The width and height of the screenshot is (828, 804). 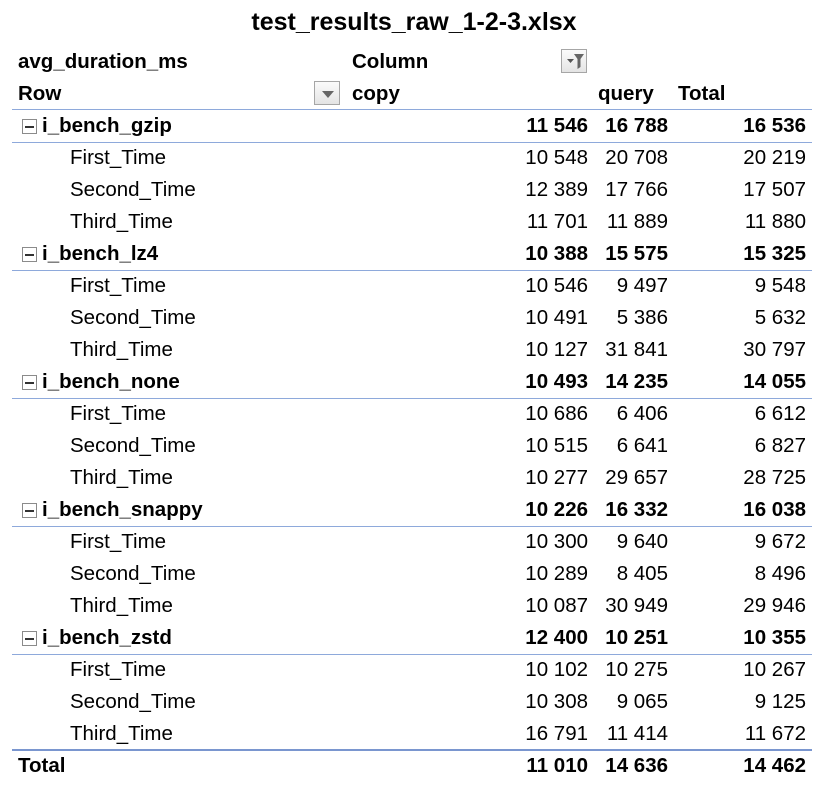 I want to click on group-i_bench_gzip-value-total: 16 536, so click(x=774, y=125).